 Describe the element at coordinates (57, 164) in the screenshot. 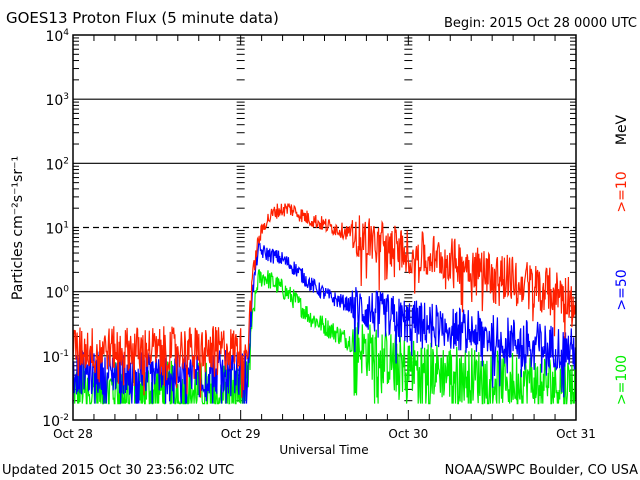

I see `y-tick-label: 102` at that location.